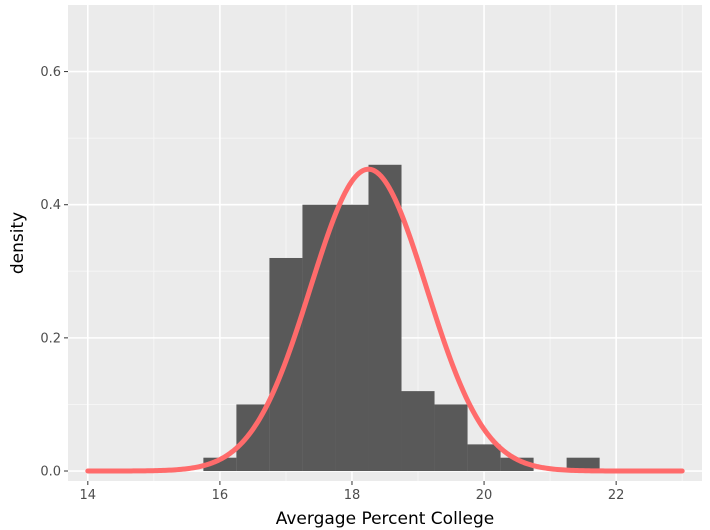 The height and width of the screenshot is (530, 710). I want to click on x-axis: 14 16 18 20 22, so click(352, 492).